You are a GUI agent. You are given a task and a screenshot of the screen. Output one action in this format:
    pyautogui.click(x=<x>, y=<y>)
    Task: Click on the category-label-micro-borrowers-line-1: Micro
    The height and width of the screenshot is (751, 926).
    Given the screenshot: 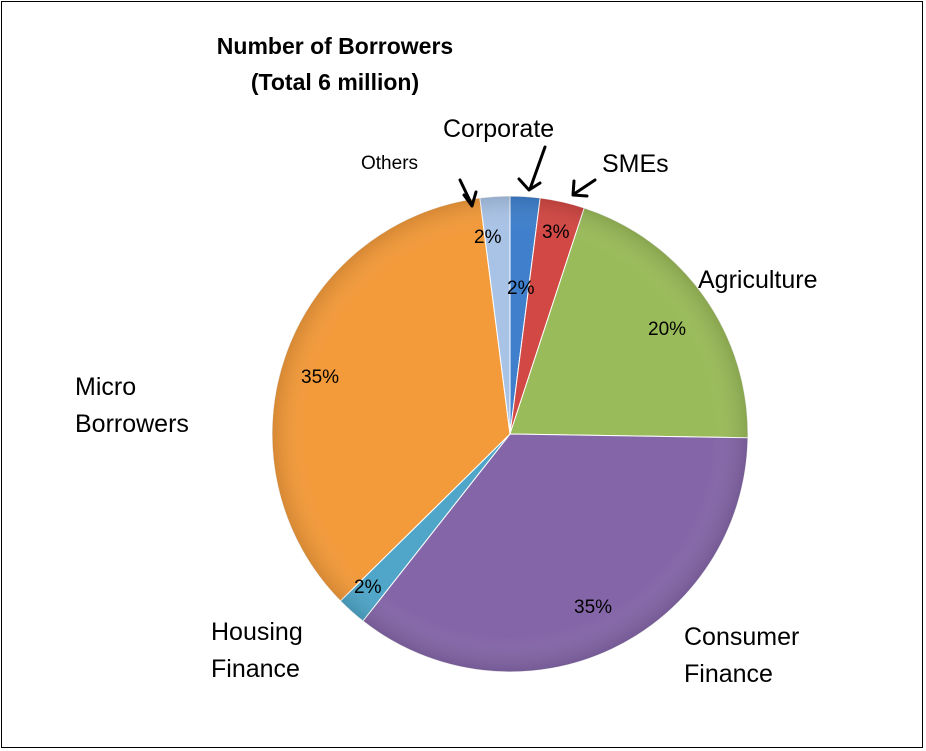 What is the action you would take?
    pyautogui.click(x=105, y=387)
    